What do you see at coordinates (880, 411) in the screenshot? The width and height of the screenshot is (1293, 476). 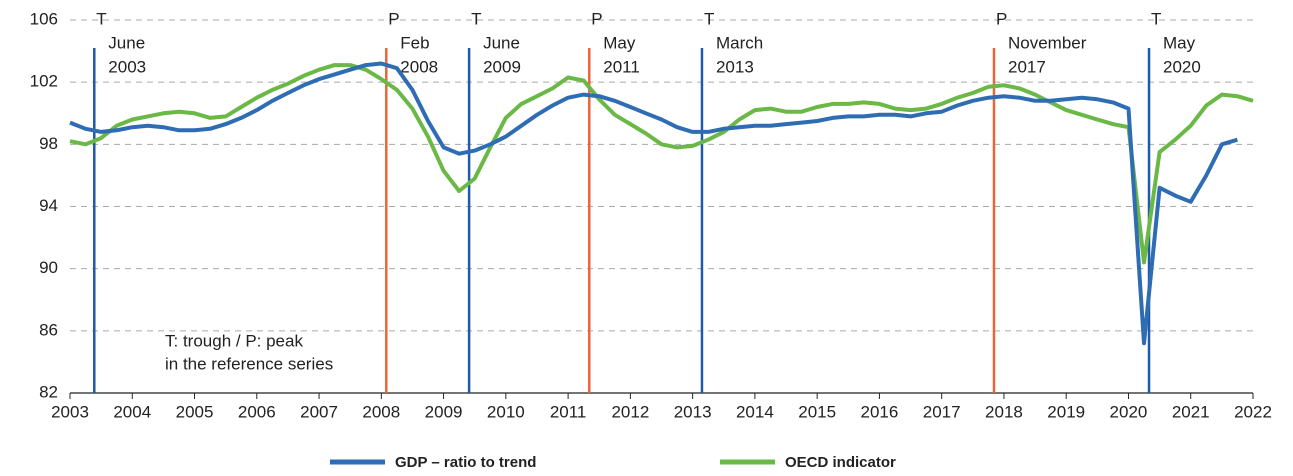 I see `x-tick-label: 2016` at bounding box center [880, 411].